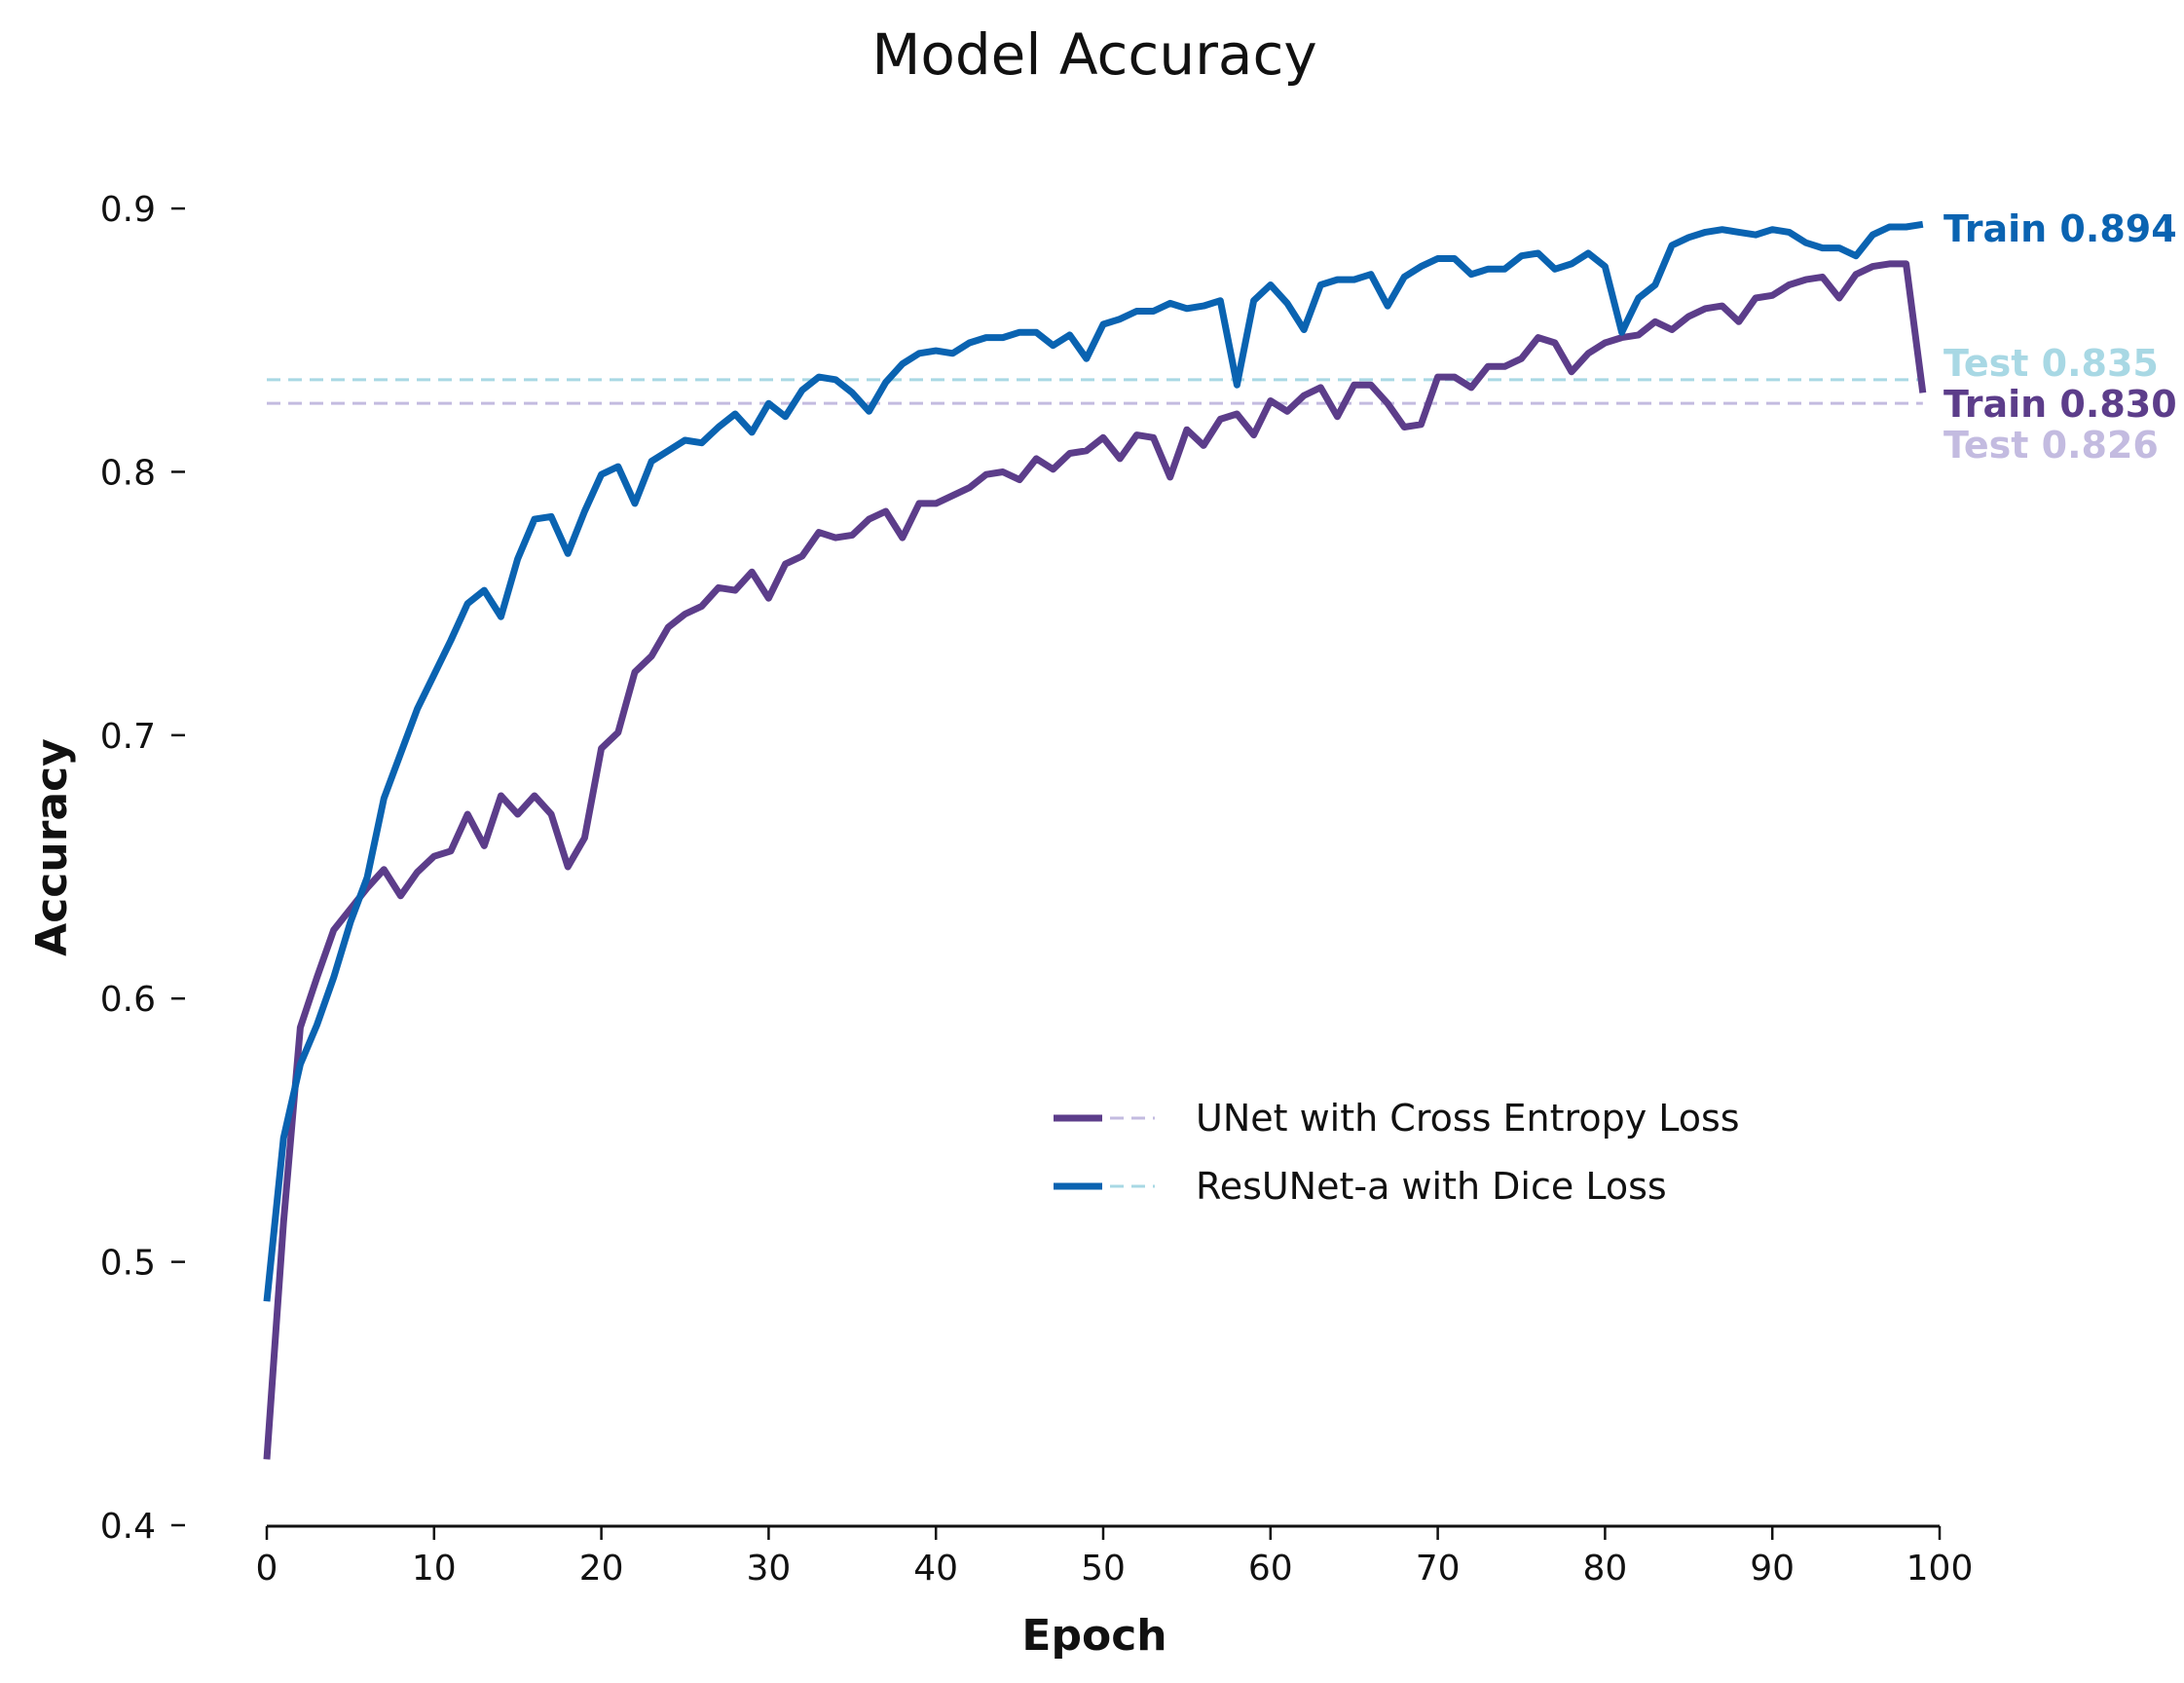  What do you see at coordinates (1438, 1569) in the screenshot?
I see `x-tick-label: 70` at bounding box center [1438, 1569].